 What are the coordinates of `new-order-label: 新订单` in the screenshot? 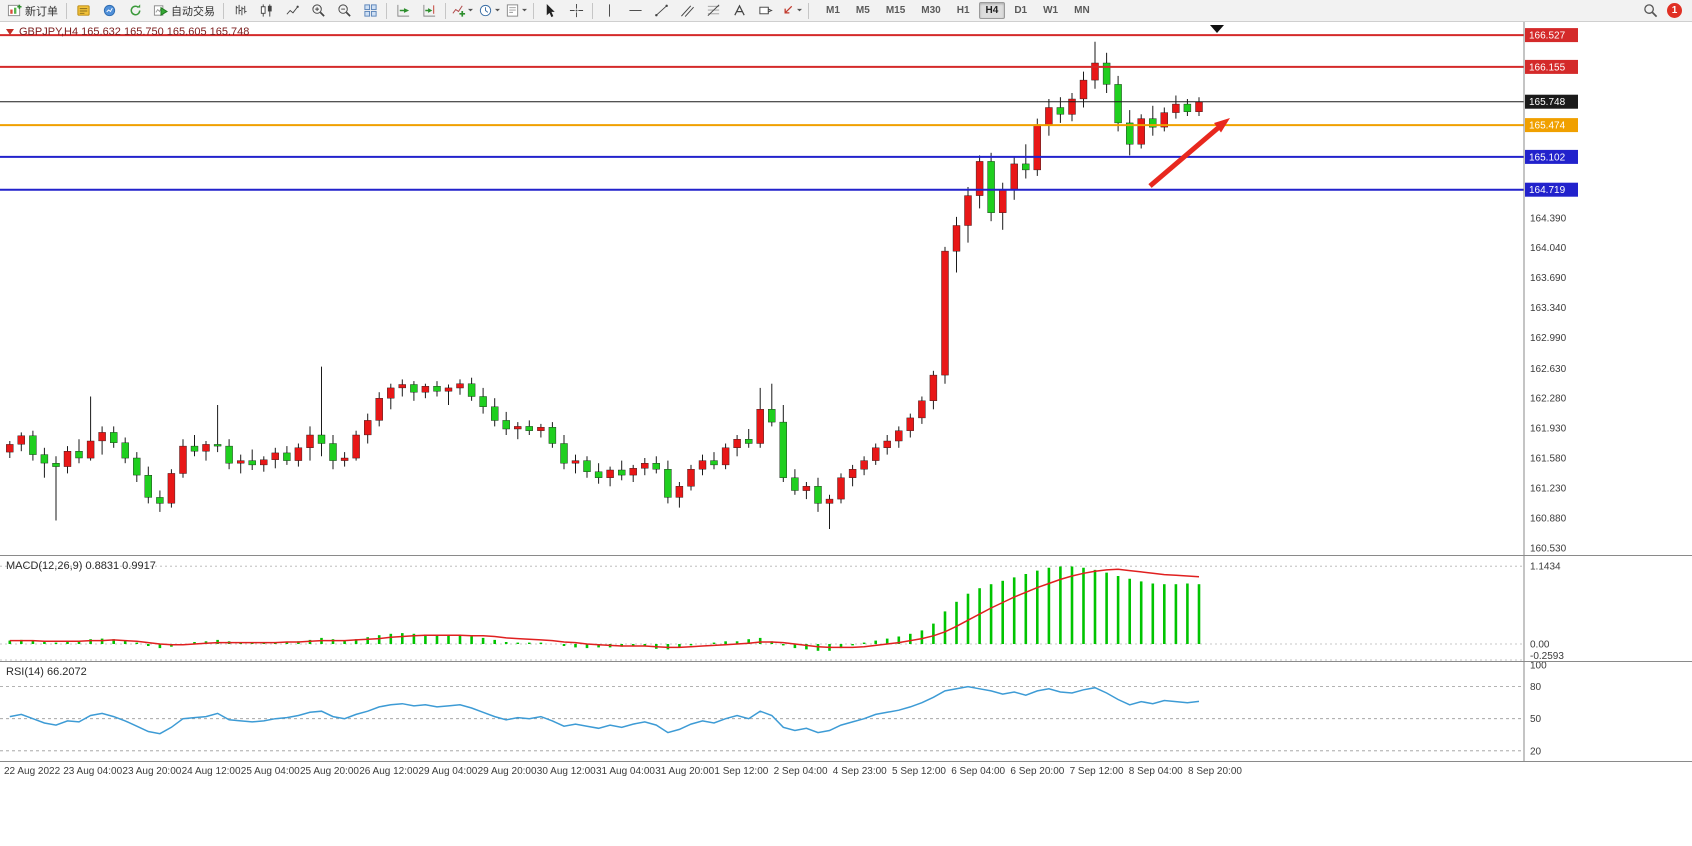 It's located at (41, 11).